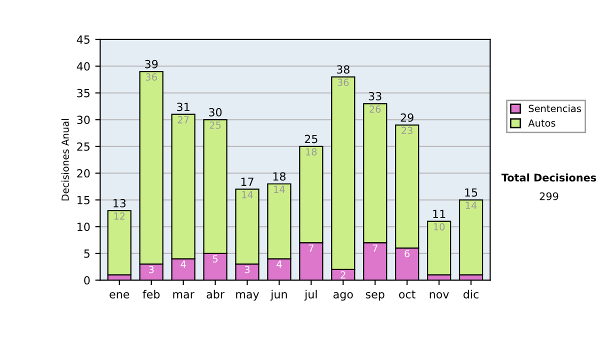 The width and height of the screenshot is (600, 340). What do you see at coordinates (311, 139) in the screenshot?
I see `total-label: 25` at bounding box center [311, 139].